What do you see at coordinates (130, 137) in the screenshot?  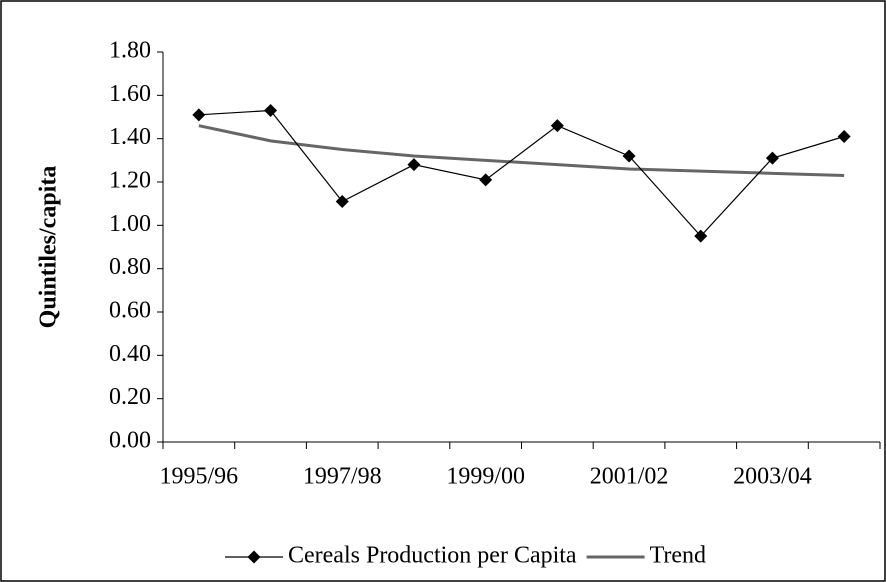 I see `y-tick-label: 1.40` at bounding box center [130, 137].